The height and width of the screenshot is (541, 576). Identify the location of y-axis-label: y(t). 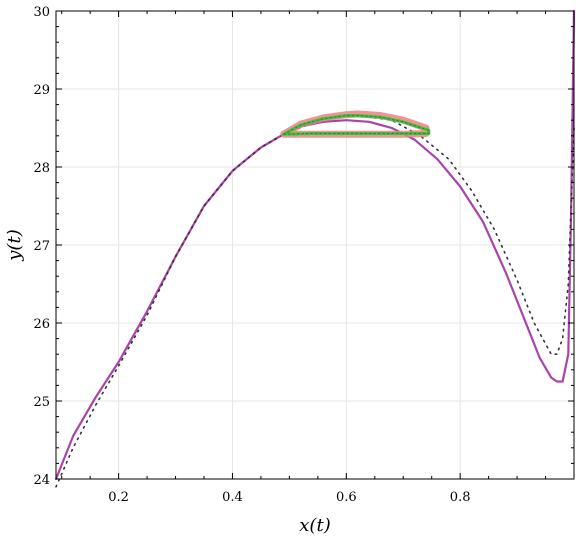
(14, 245).